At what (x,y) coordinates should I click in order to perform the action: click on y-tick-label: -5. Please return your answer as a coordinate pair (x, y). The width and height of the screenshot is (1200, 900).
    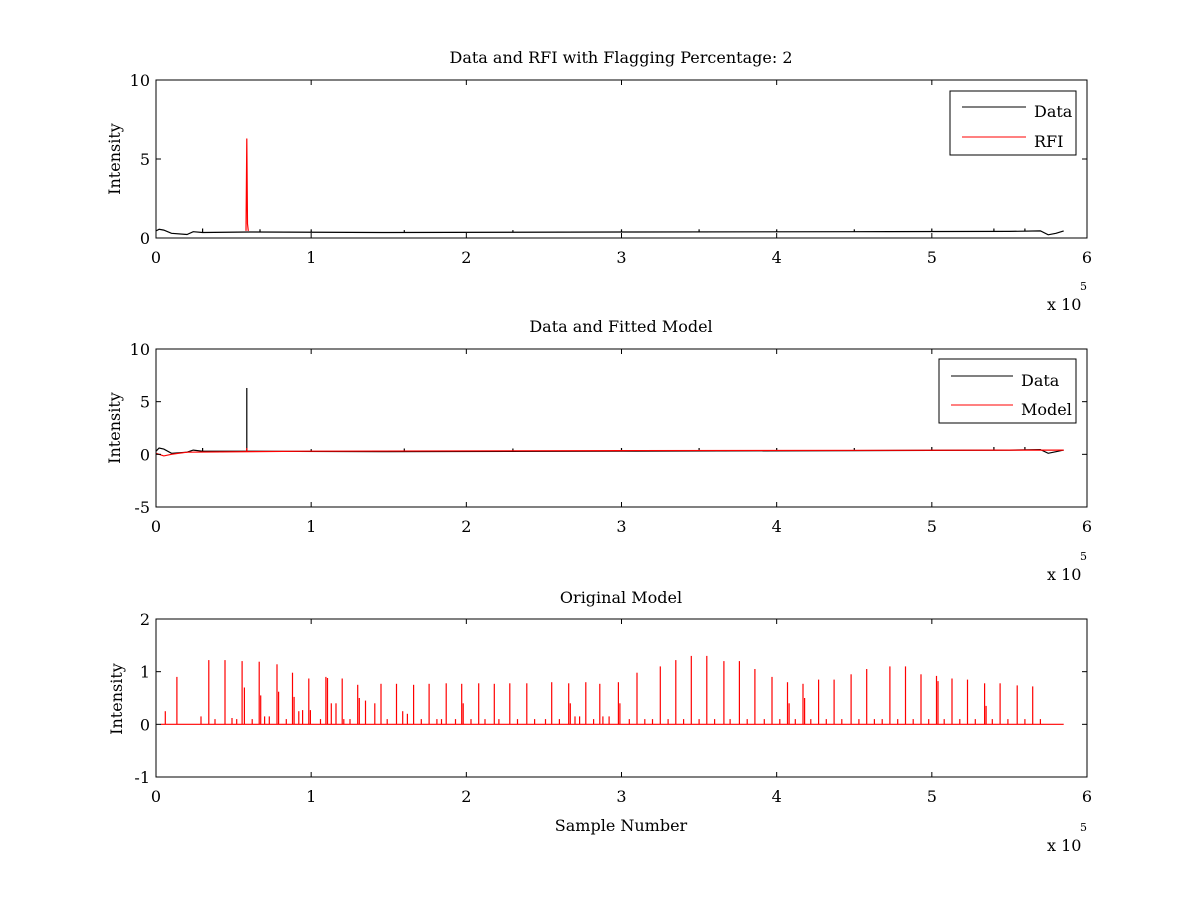
    Looking at the image, I should click on (142, 507).